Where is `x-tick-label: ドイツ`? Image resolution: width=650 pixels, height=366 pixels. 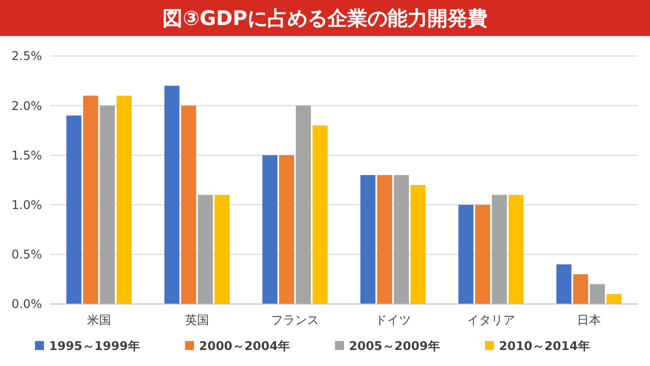 x-tick-label: ドイツ is located at coordinates (393, 320).